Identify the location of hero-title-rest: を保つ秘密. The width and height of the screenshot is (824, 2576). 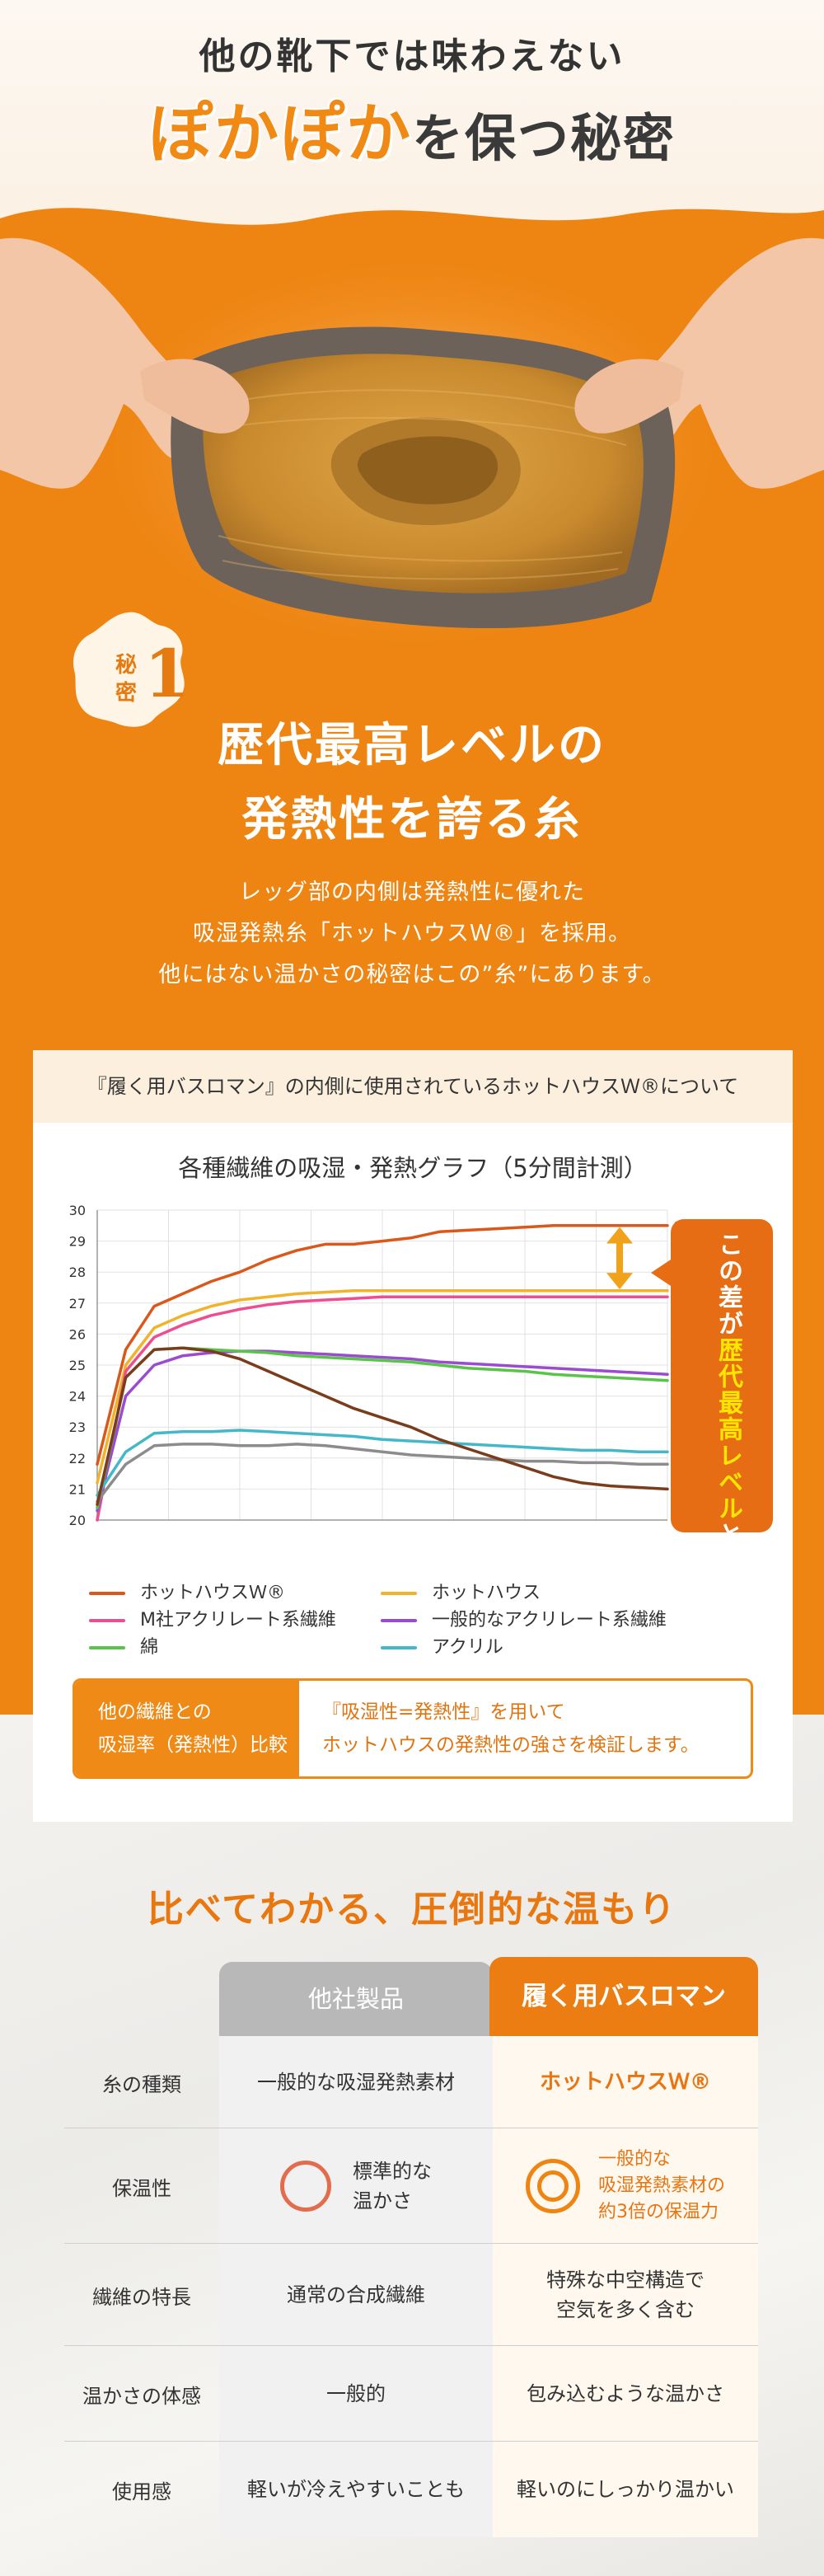
(544, 138).